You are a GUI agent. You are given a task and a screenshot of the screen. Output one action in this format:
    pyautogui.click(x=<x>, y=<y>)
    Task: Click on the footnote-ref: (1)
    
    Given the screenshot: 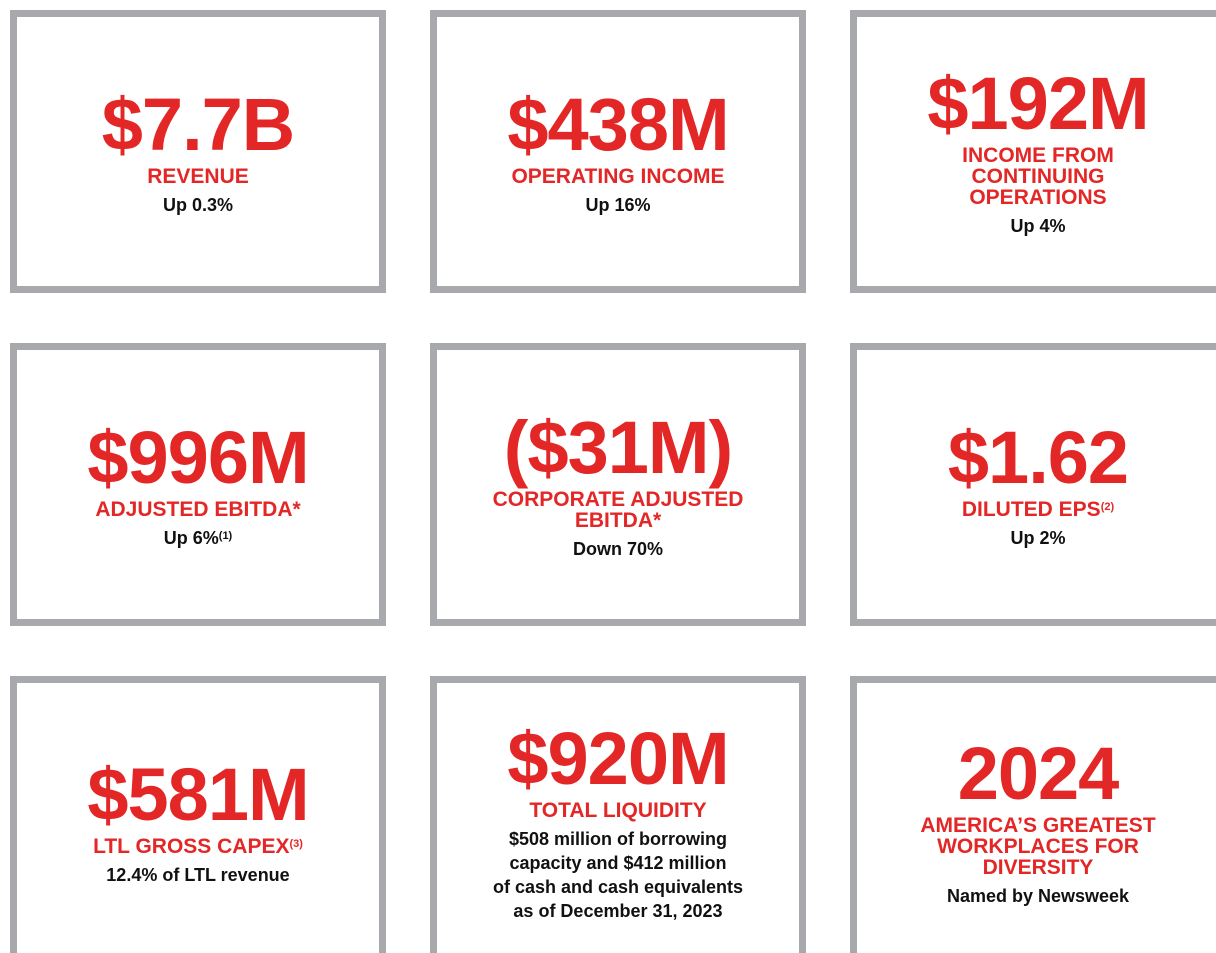 What is the action you would take?
    pyautogui.click(x=225, y=536)
    